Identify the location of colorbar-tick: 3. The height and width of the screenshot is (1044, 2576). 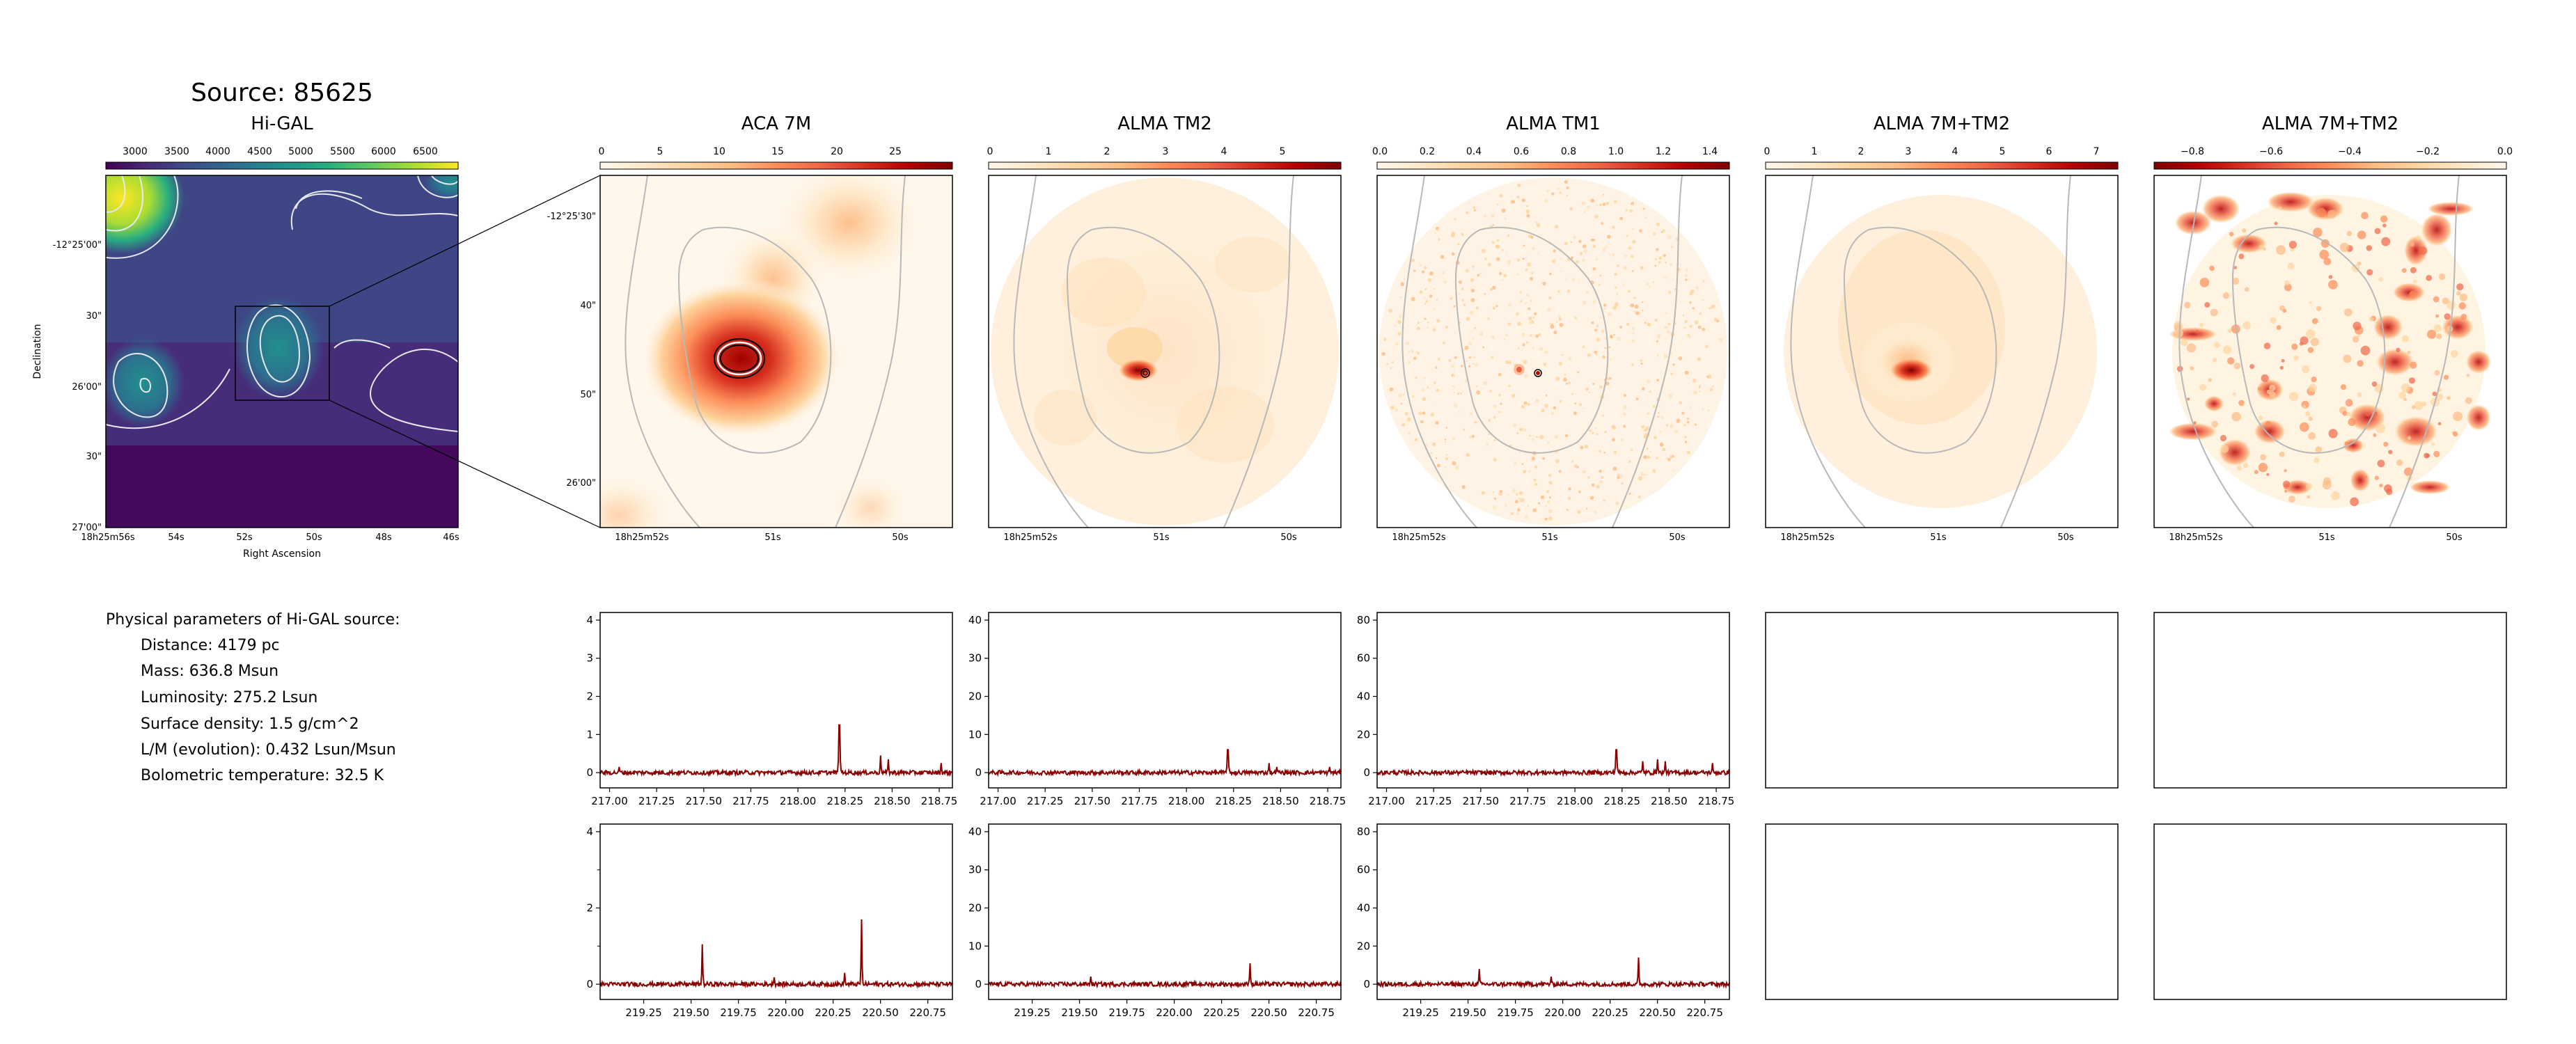
(1166, 151).